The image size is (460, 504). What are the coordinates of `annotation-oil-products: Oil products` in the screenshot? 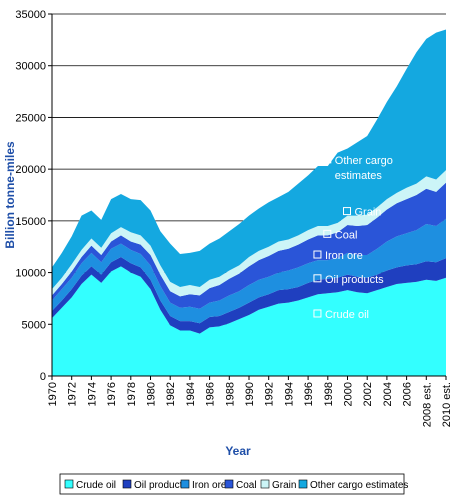 It's located at (348, 280).